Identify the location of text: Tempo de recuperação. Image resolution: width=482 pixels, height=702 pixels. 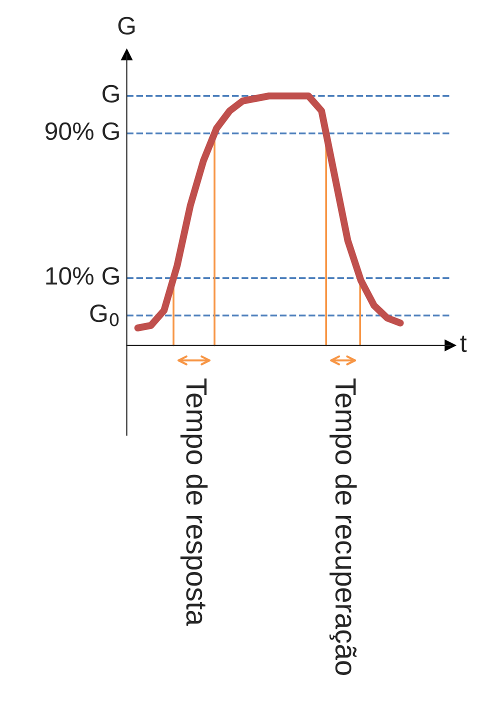
(343, 526).